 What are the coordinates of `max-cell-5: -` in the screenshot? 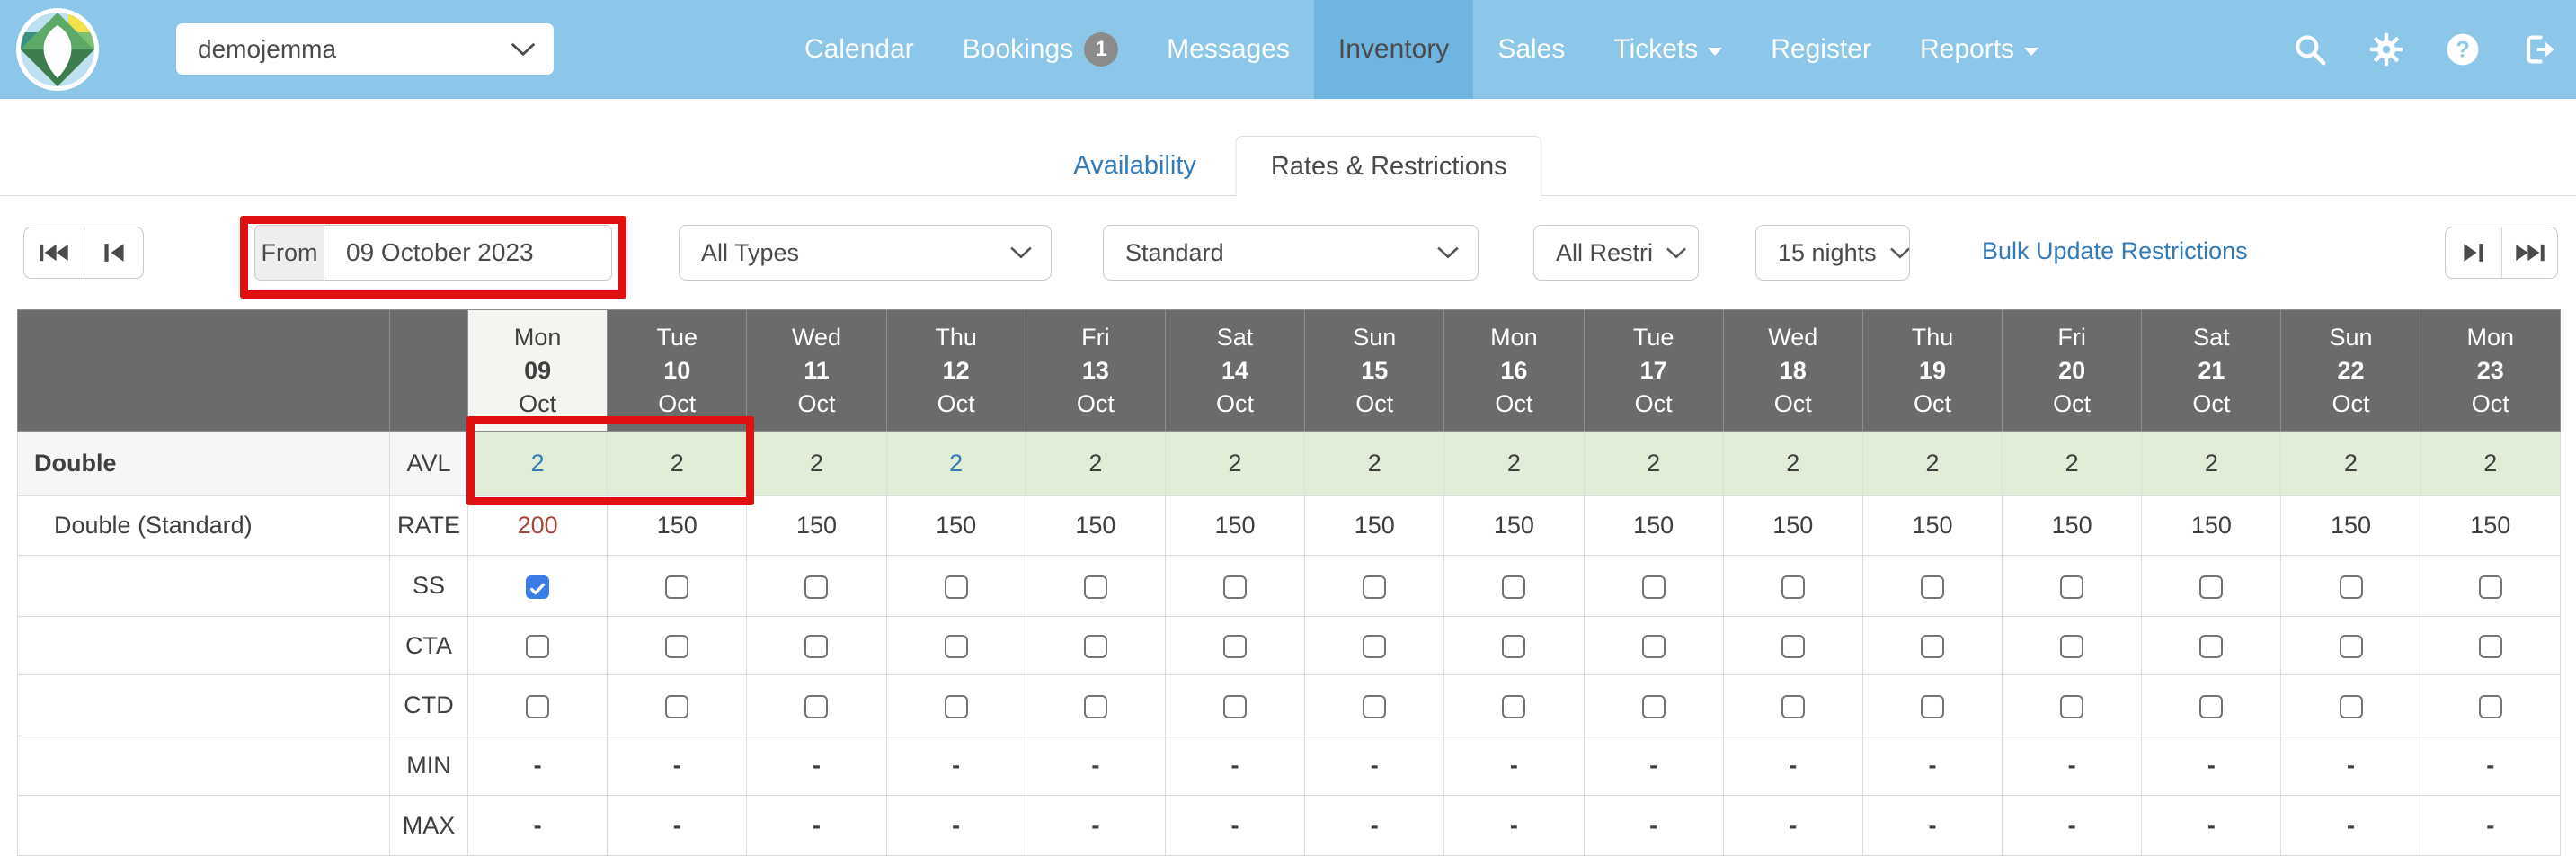 It's located at (1235, 825).